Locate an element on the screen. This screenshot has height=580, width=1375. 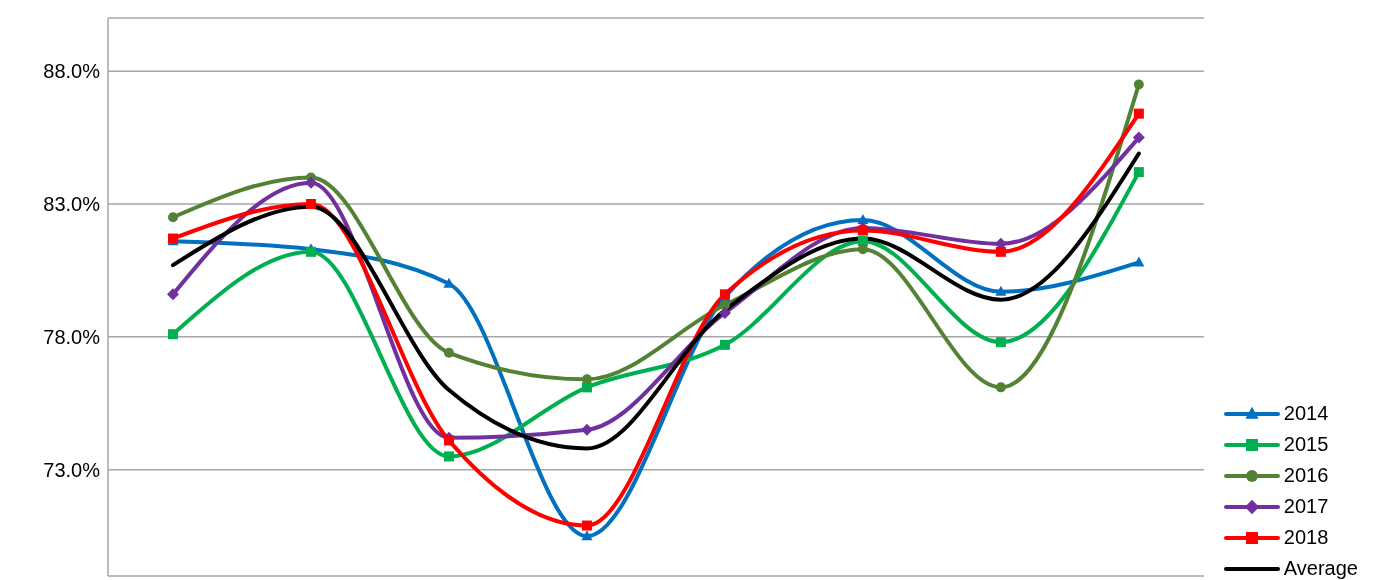
y-tick-label: 83.0% is located at coordinates (72, 204).